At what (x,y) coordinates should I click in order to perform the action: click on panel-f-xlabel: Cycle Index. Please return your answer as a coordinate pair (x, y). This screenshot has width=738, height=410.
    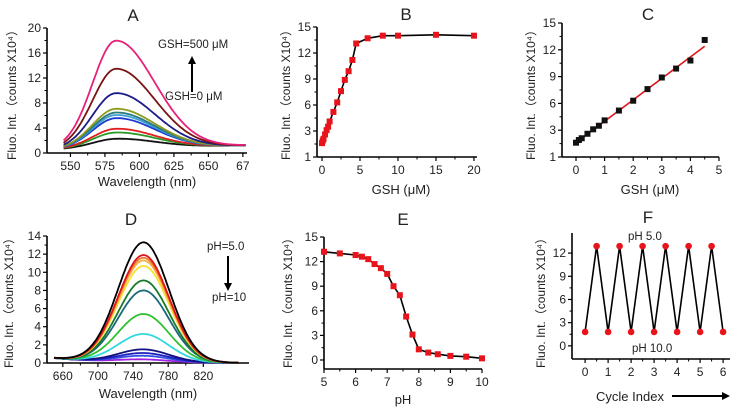
    Looking at the image, I should click on (630, 396).